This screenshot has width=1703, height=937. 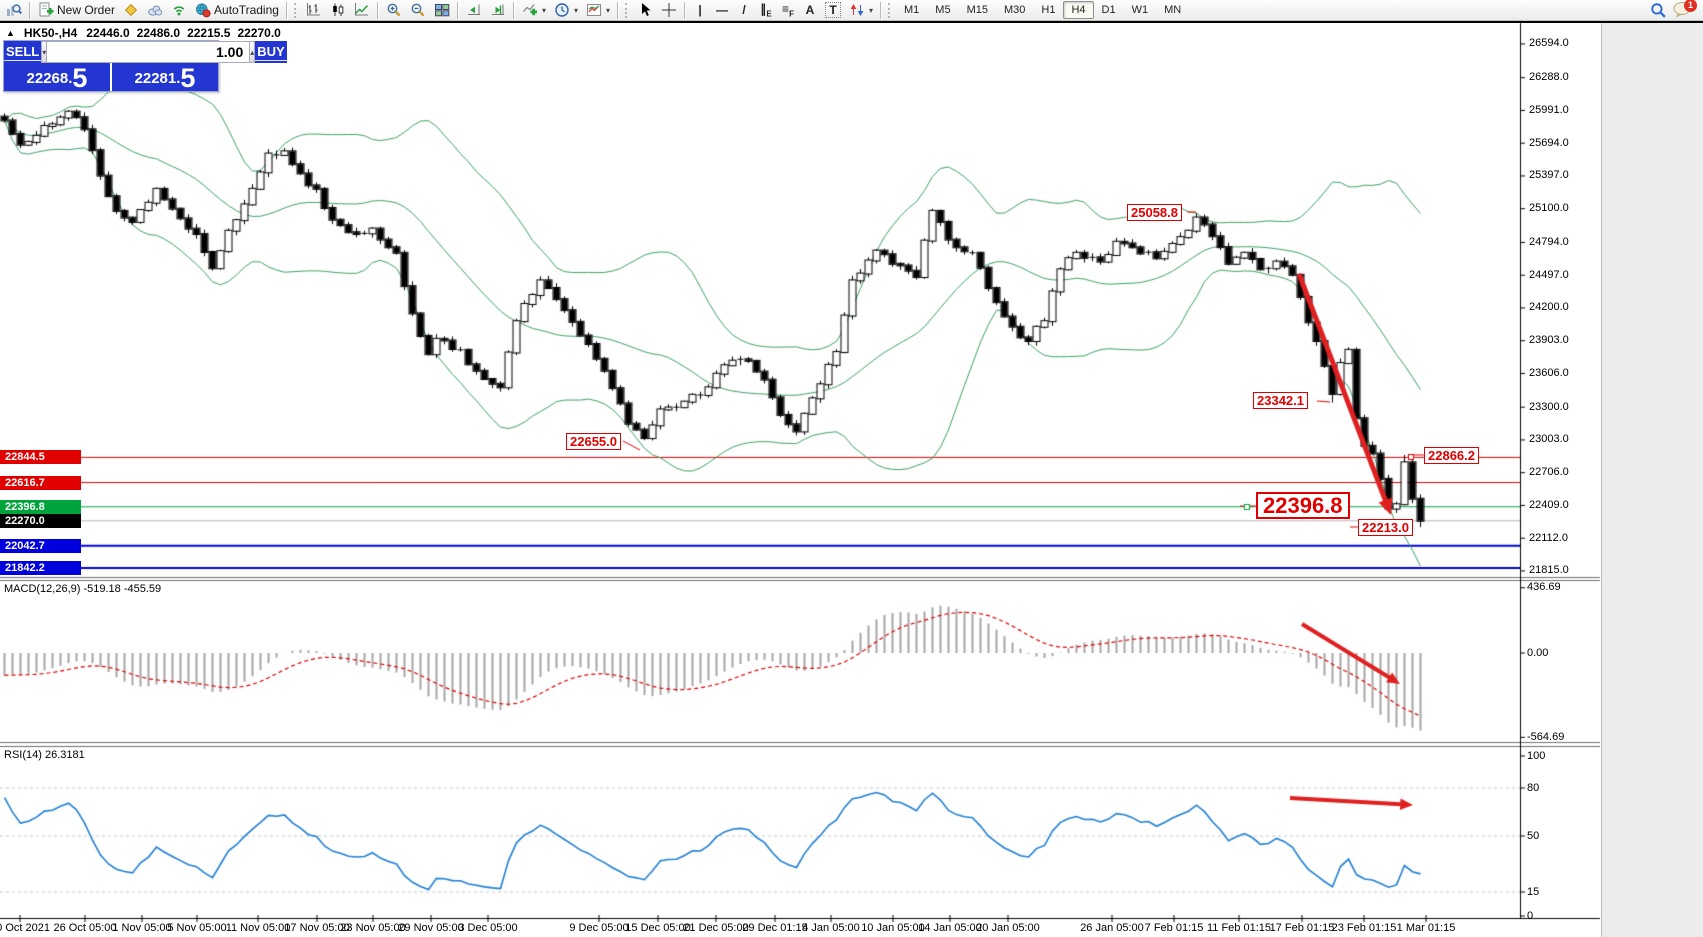 I want to click on styles-button, so click(x=131, y=10).